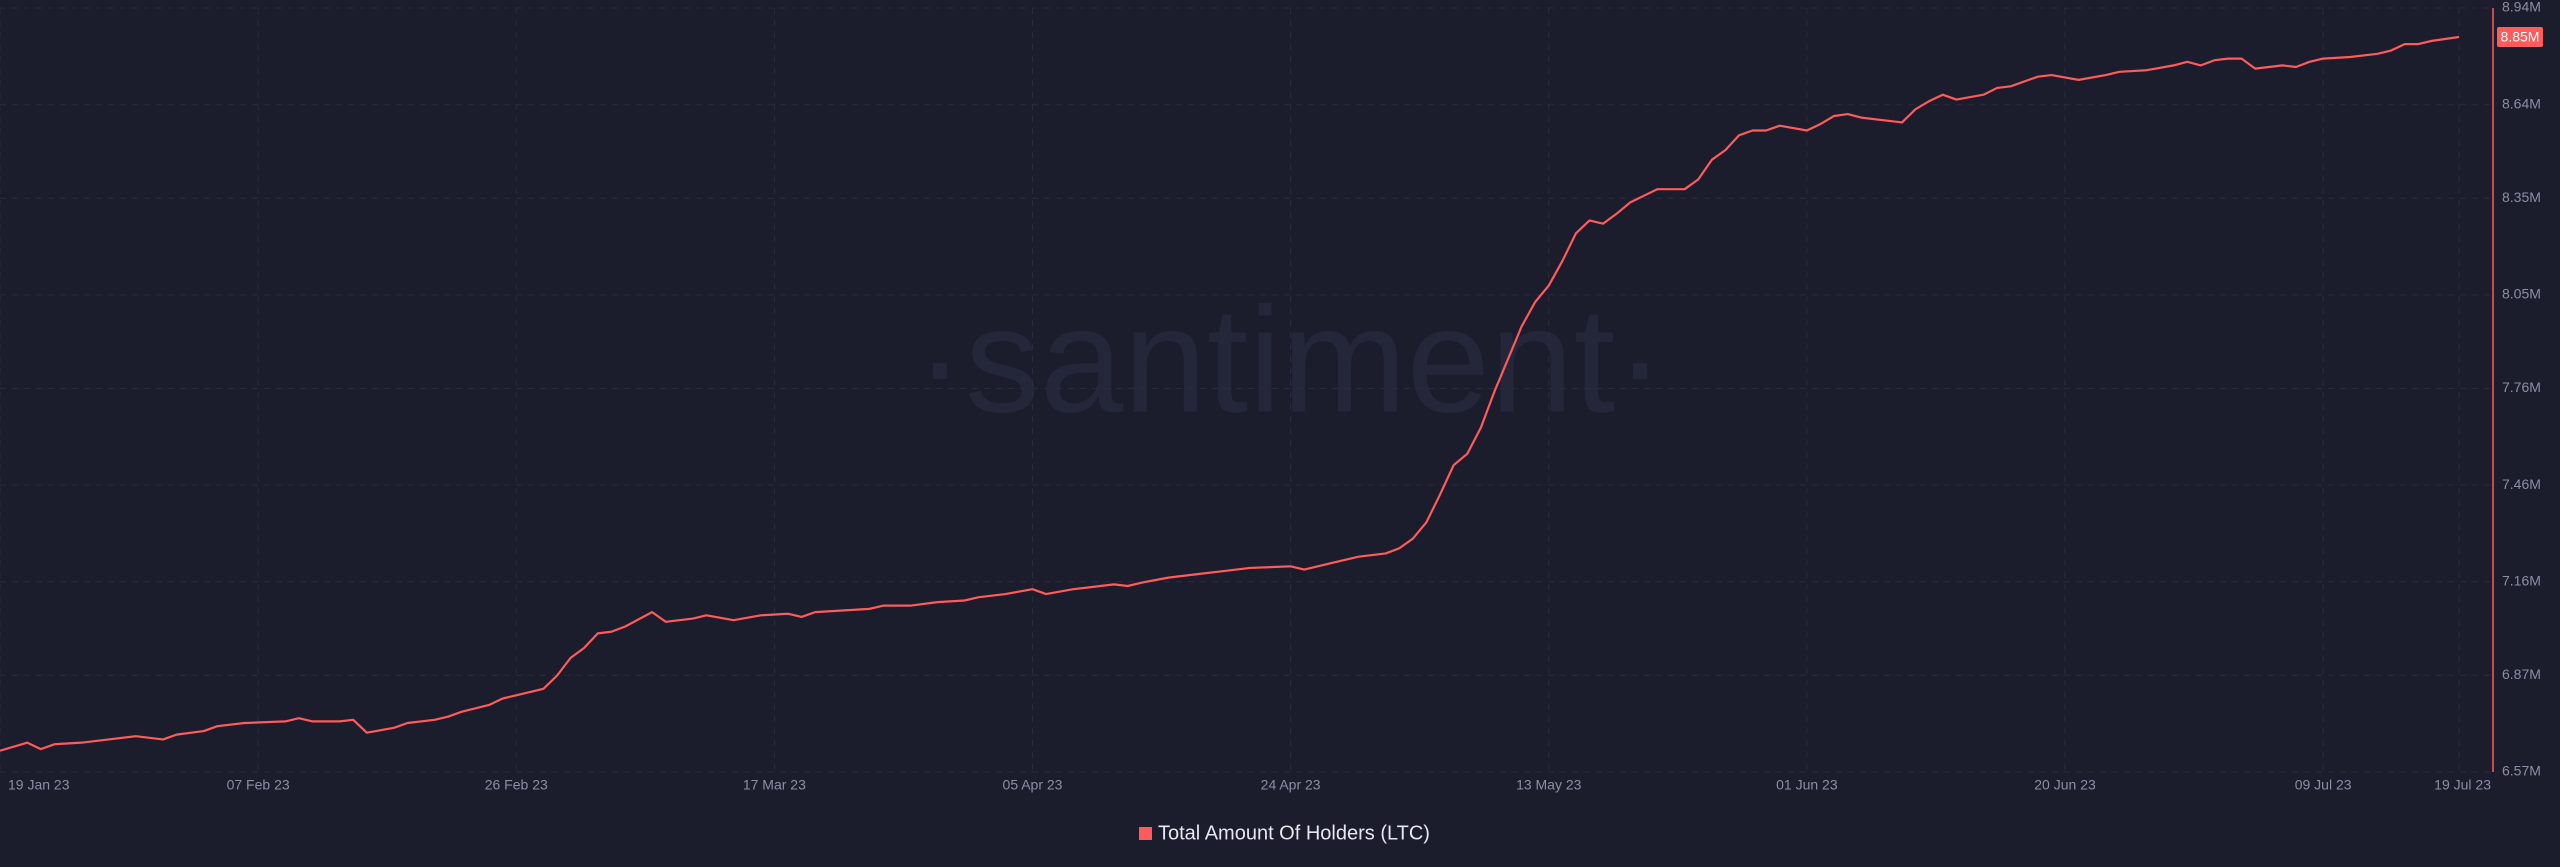 This screenshot has width=2560, height=867. Describe the element at coordinates (2065, 785) in the screenshot. I see `x-tick-label: 20 Jun 23` at that location.